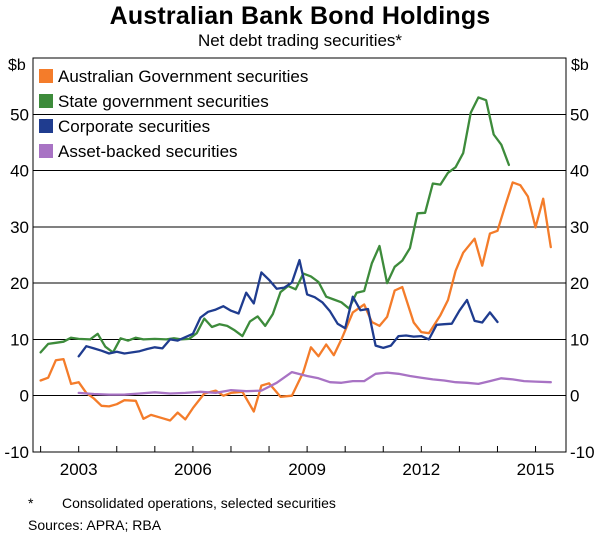 The image size is (600, 536). Describe the element at coordinates (580, 65) in the screenshot. I see `right-unit-label: $b` at that location.